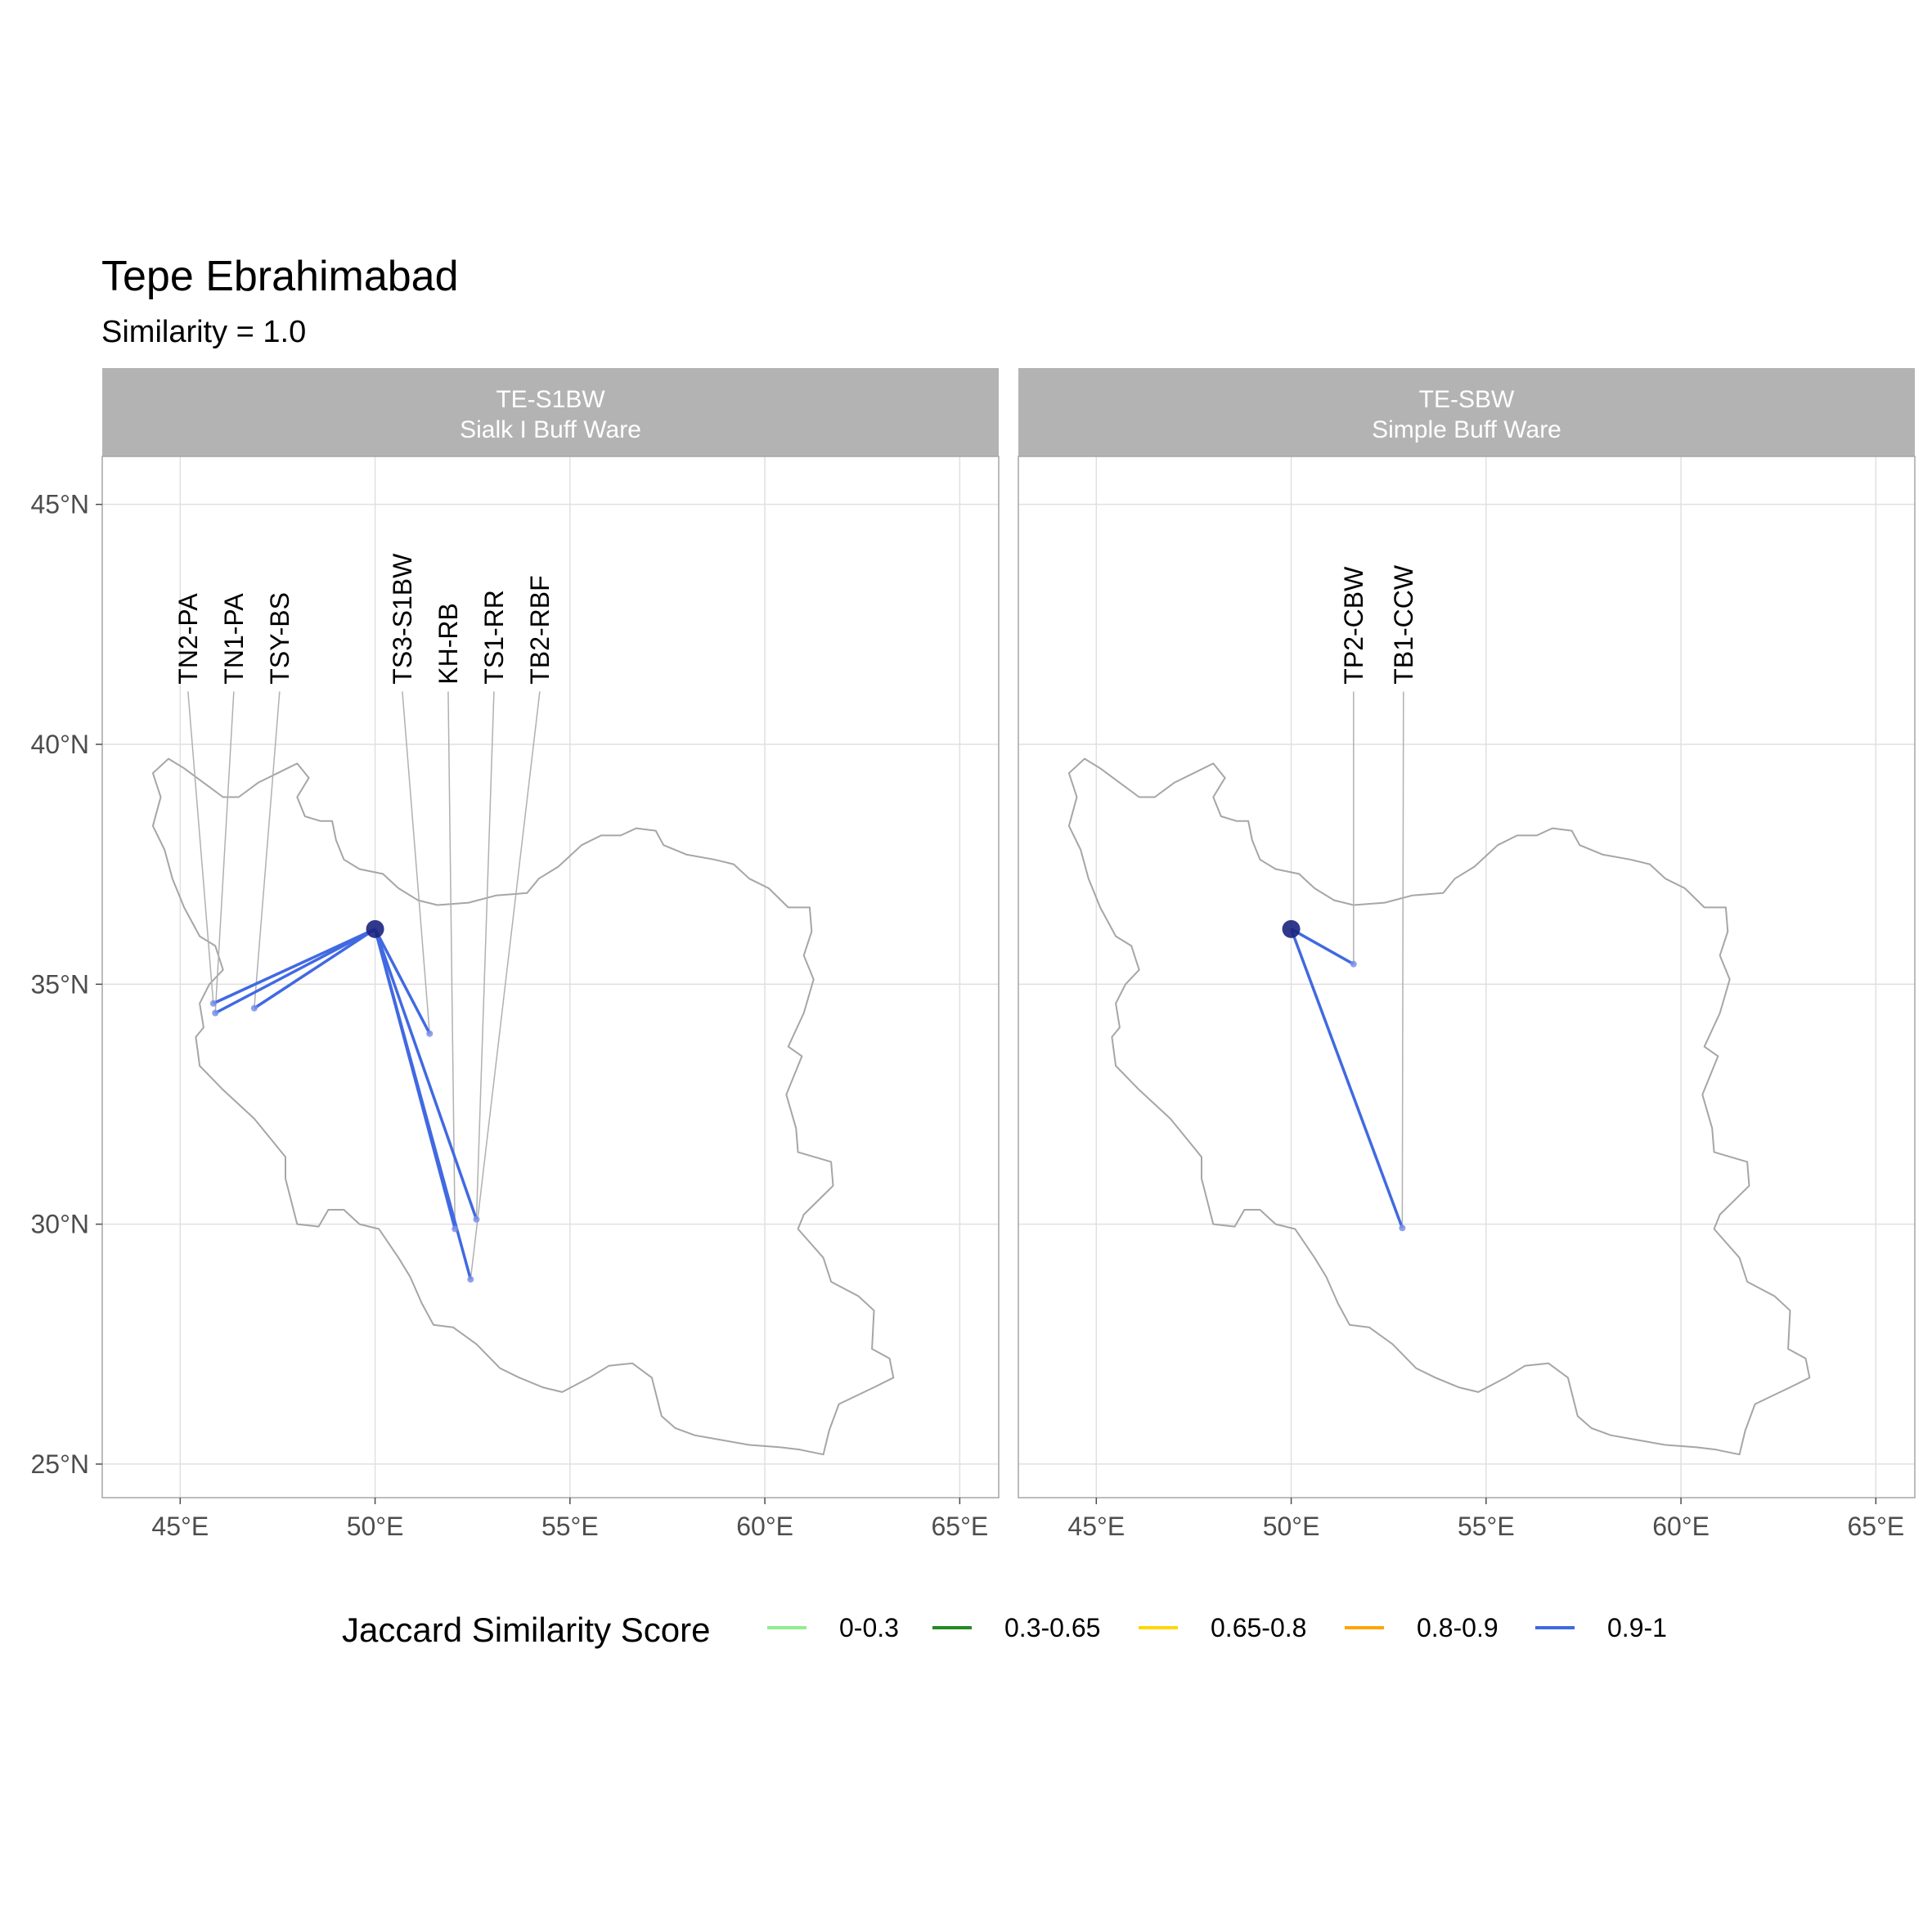 The image size is (1932, 1932). I want to click on site-label: TSY-BS, so click(279, 639).